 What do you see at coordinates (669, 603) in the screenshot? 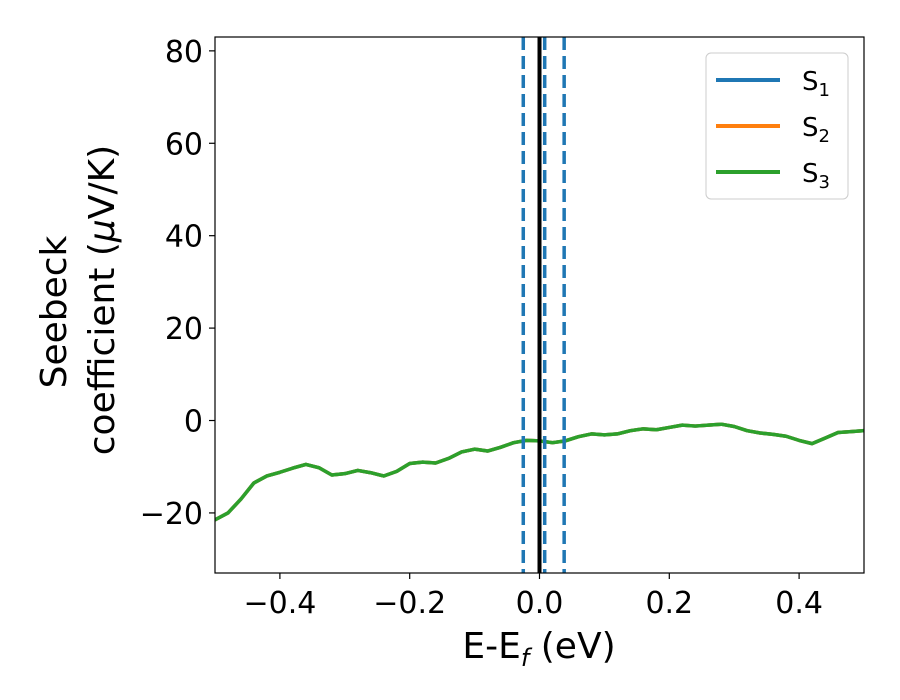
I see `x-tick-label: 0.2` at bounding box center [669, 603].